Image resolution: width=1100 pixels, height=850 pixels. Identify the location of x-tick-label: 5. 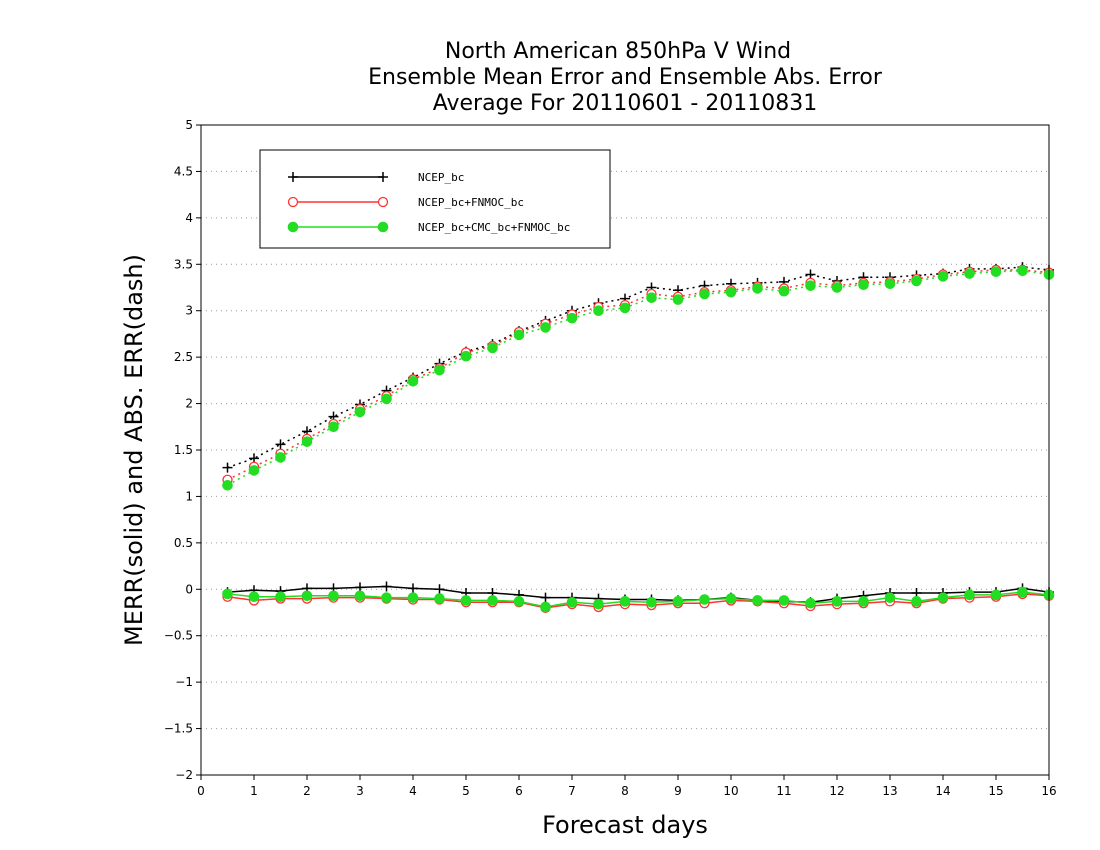
(466, 791).